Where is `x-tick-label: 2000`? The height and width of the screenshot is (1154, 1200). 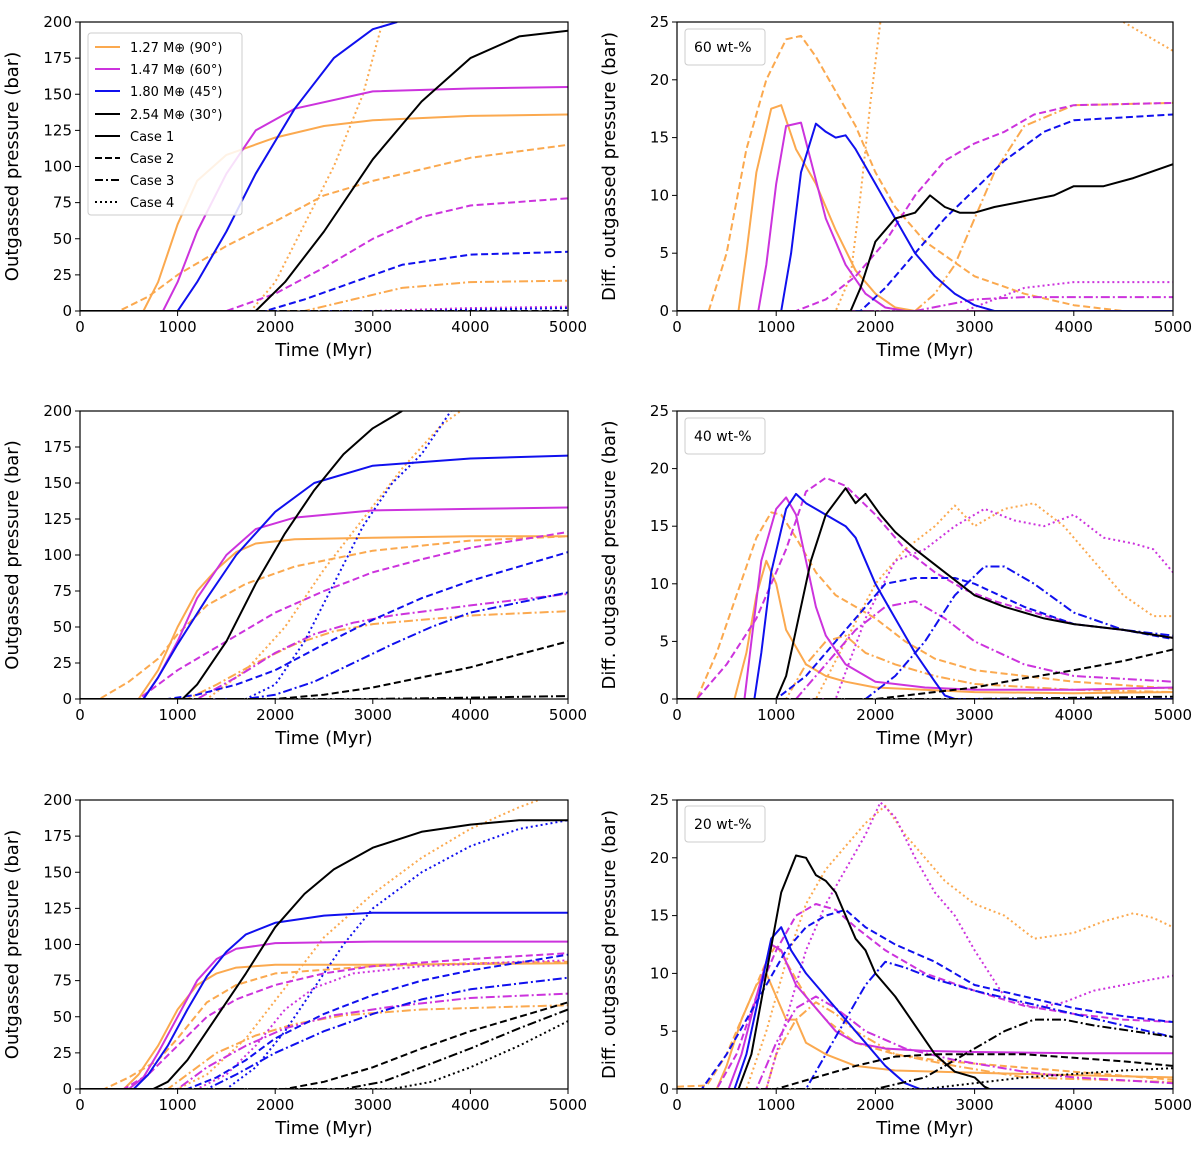 x-tick-label: 2000 is located at coordinates (875, 1105).